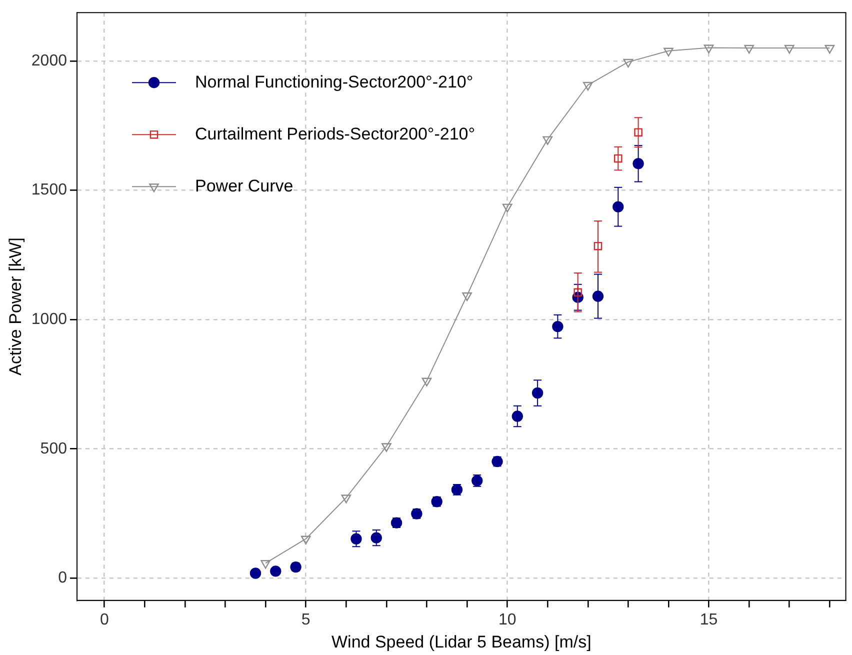 This screenshot has height=655, width=852. What do you see at coordinates (54, 449) in the screenshot?
I see `y-tick-label: 500` at bounding box center [54, 449].